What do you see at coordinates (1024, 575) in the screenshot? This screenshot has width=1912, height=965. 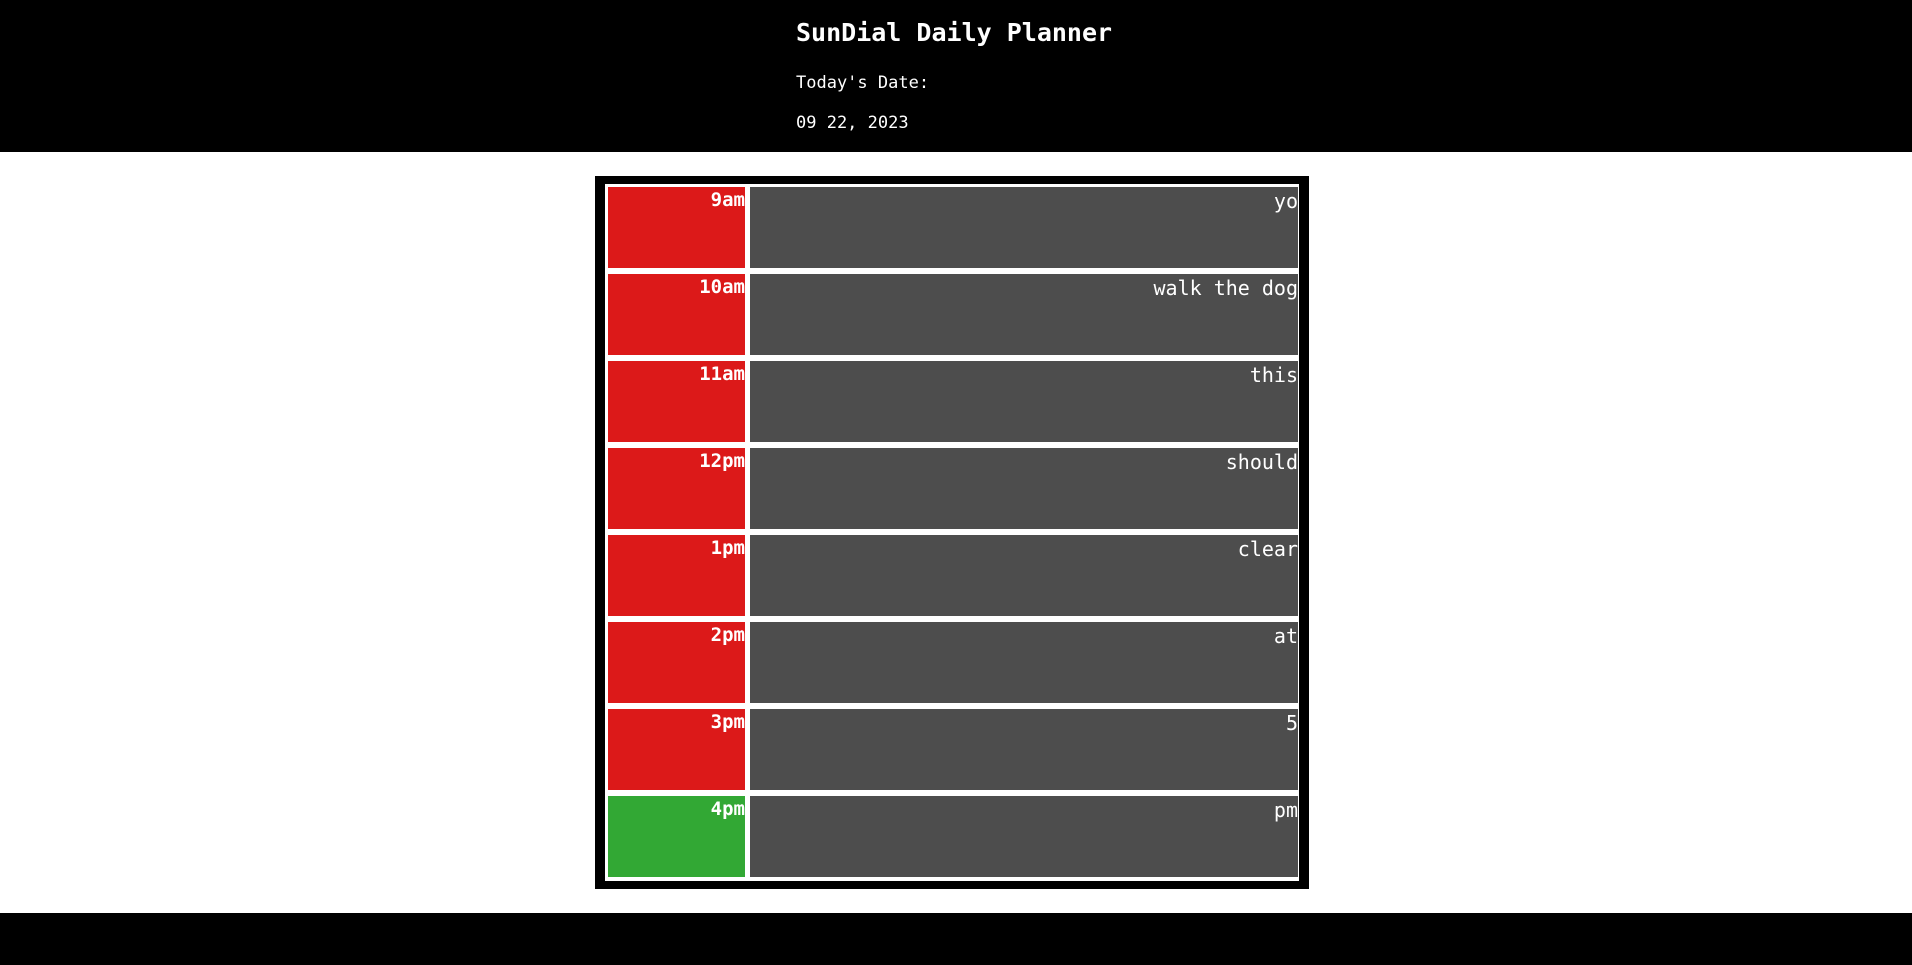 I see `task-input: clear` at bounding box center [1024, 575].